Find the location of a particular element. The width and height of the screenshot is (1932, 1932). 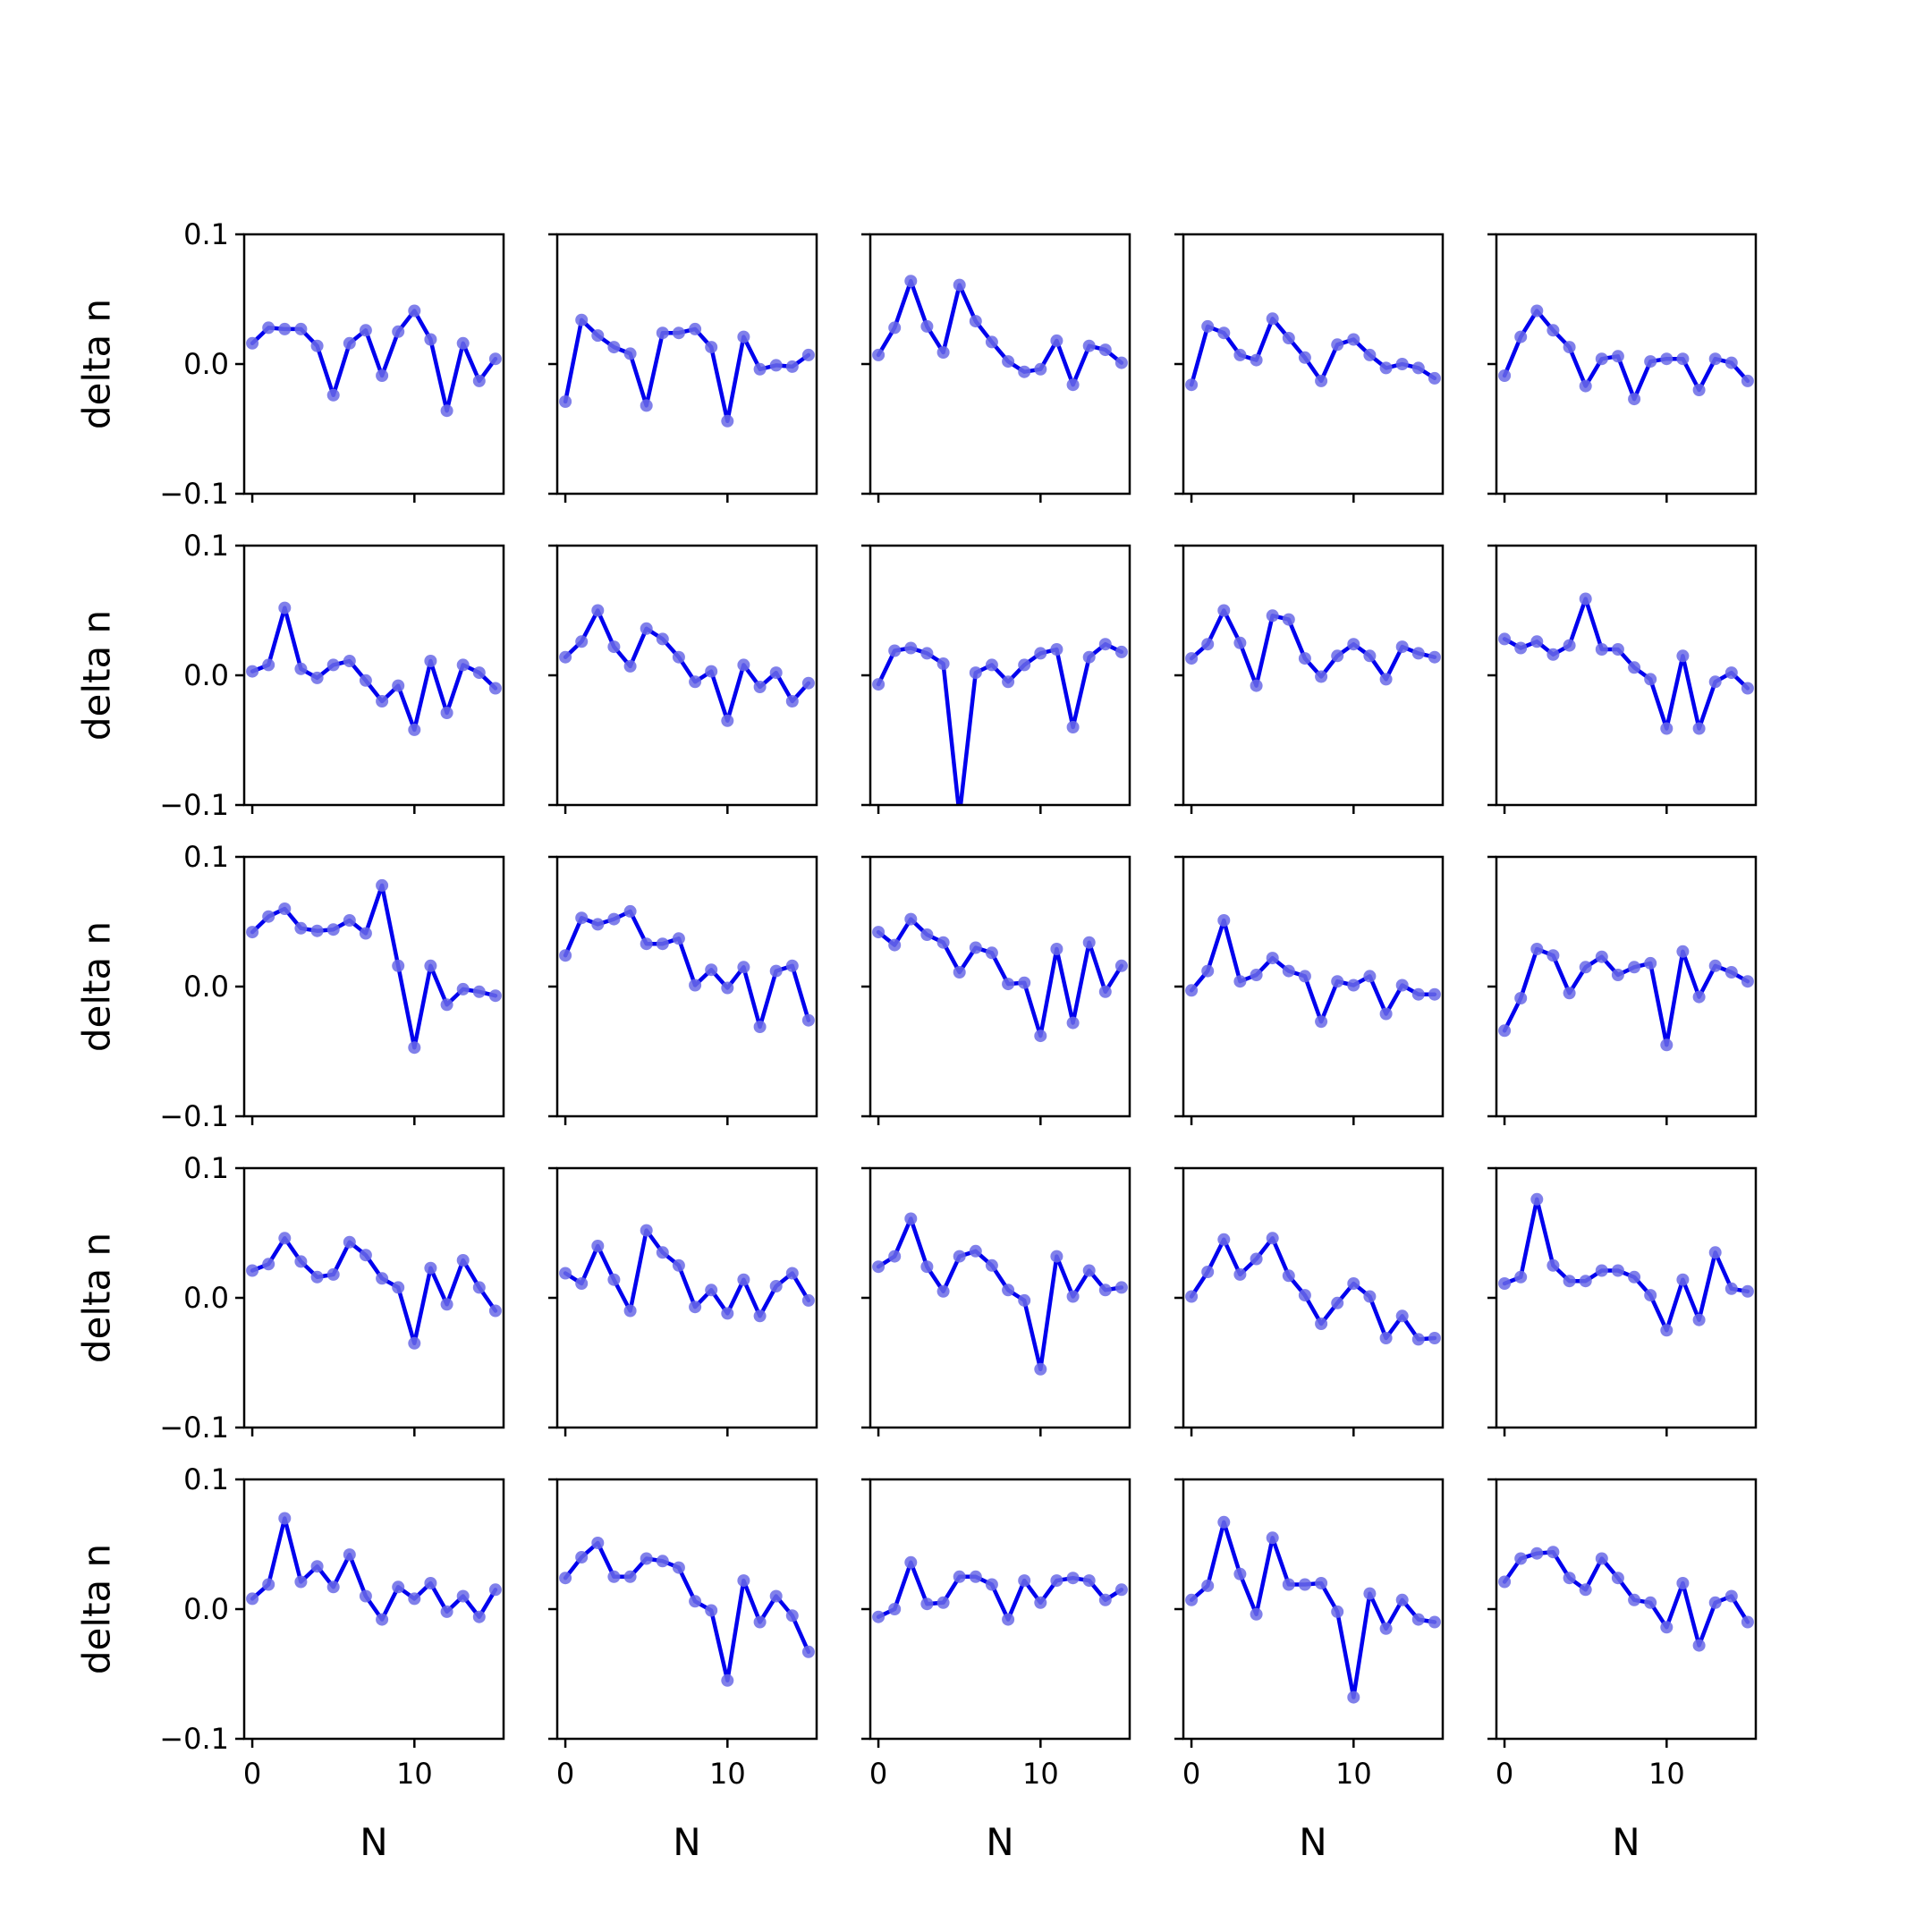

panel-r4-c2 is located at coordinates (683, 1301).